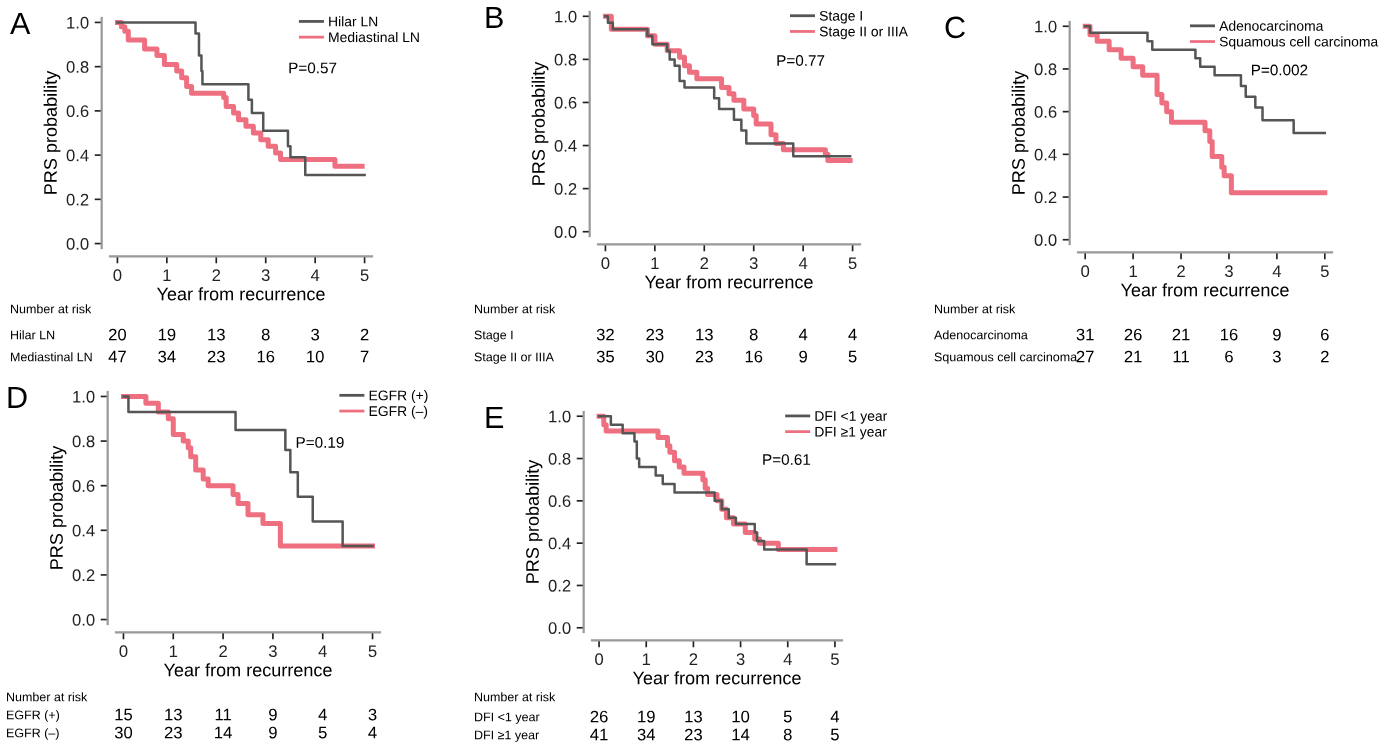 Image resolution: width=1396 pixels, height=746 pixels. I want to click on text: 9, so click(273, 714).